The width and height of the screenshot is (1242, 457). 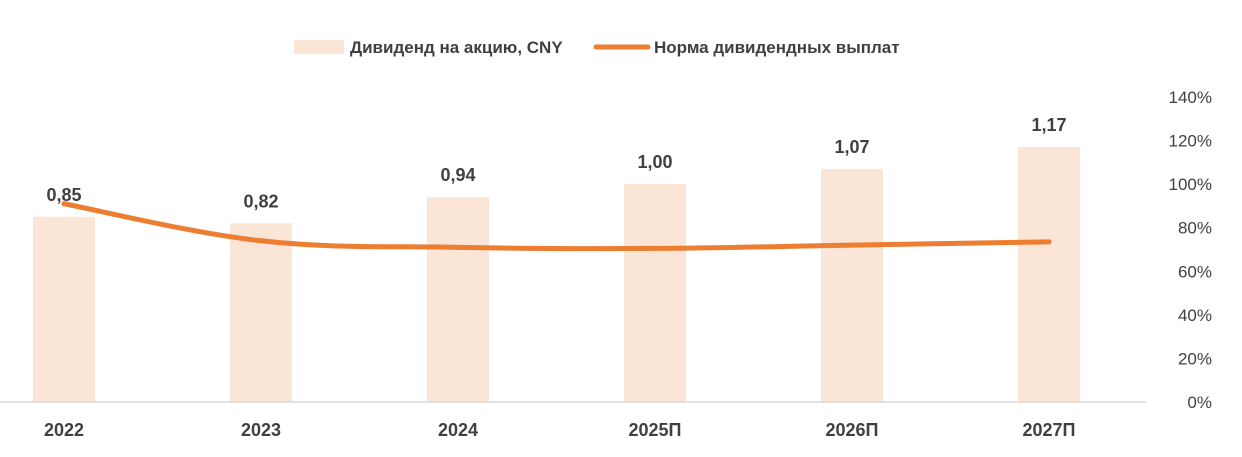 I want to click on y-tick-20pct: 20%, so click(x=1195, y=358).